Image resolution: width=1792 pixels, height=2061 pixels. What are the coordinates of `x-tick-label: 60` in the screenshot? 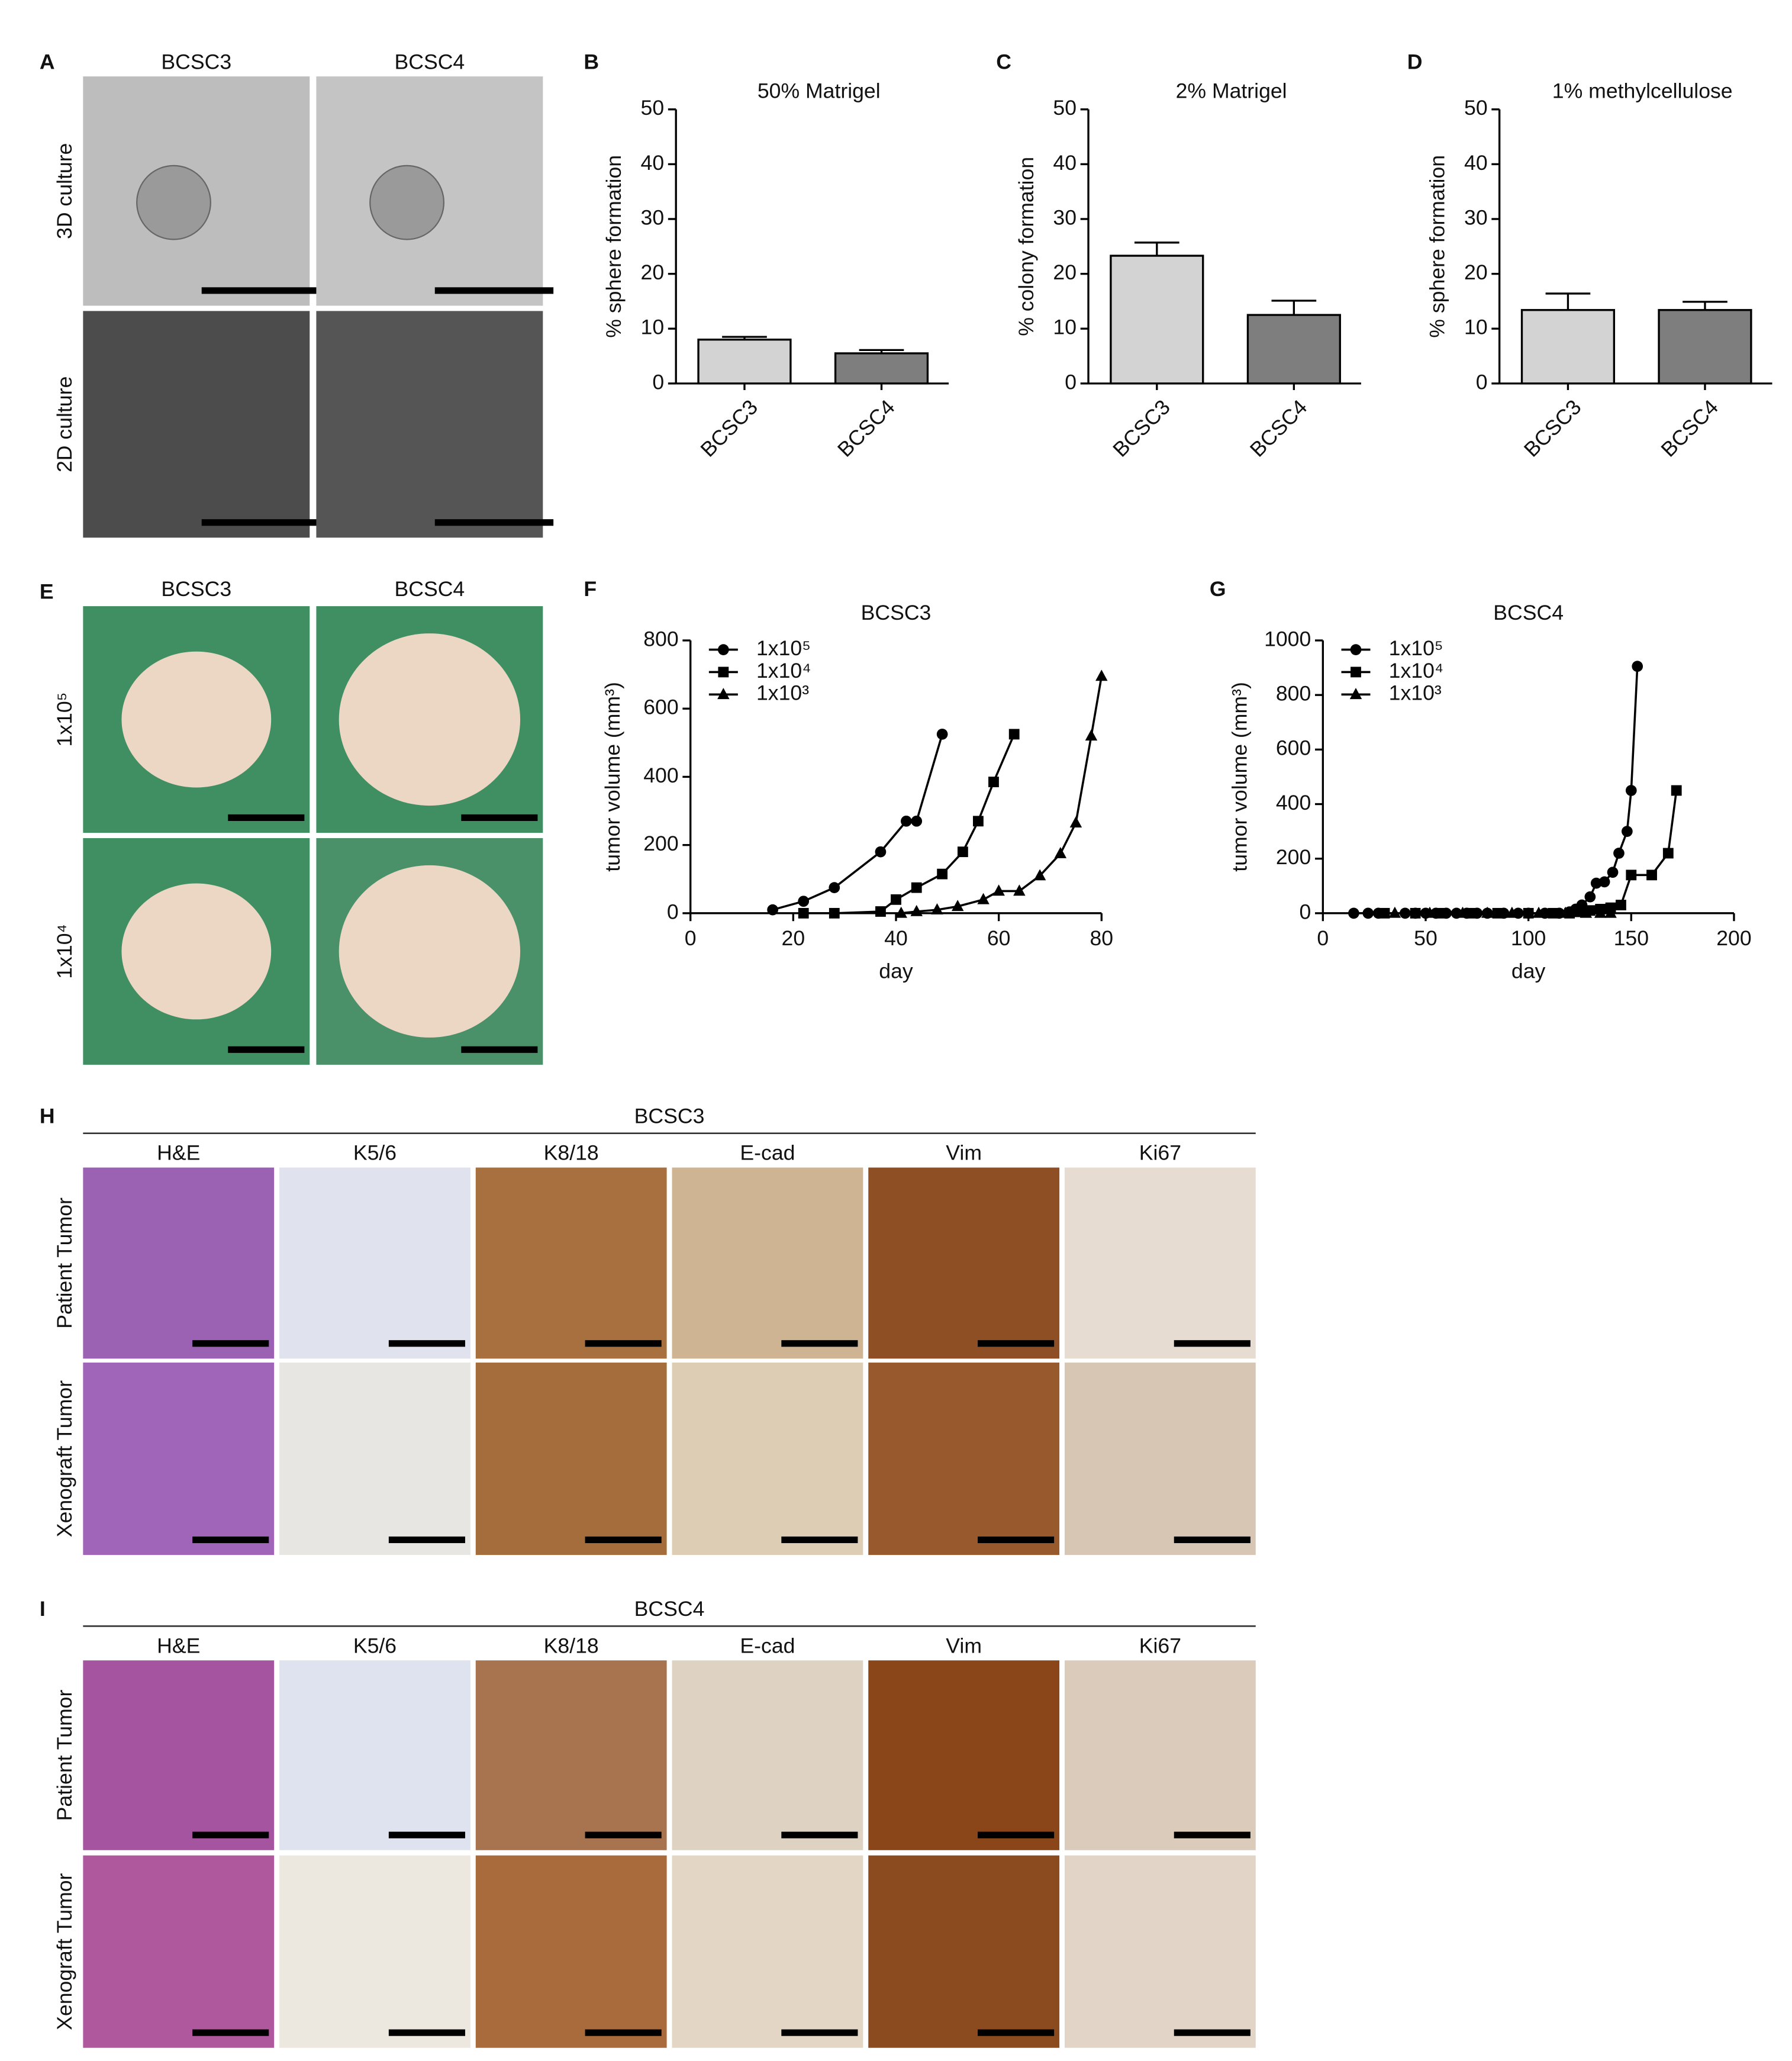 It's located at (999, 938).